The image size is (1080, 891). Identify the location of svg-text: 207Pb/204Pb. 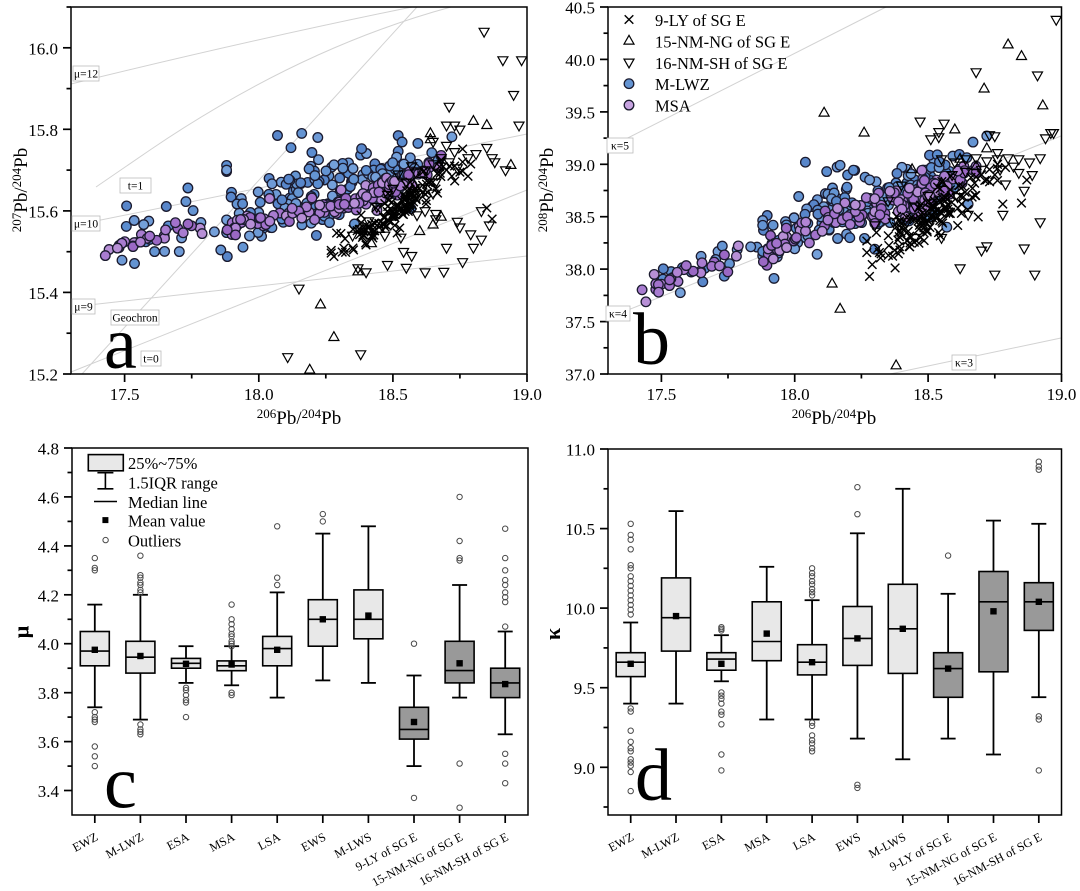
(20, 190).